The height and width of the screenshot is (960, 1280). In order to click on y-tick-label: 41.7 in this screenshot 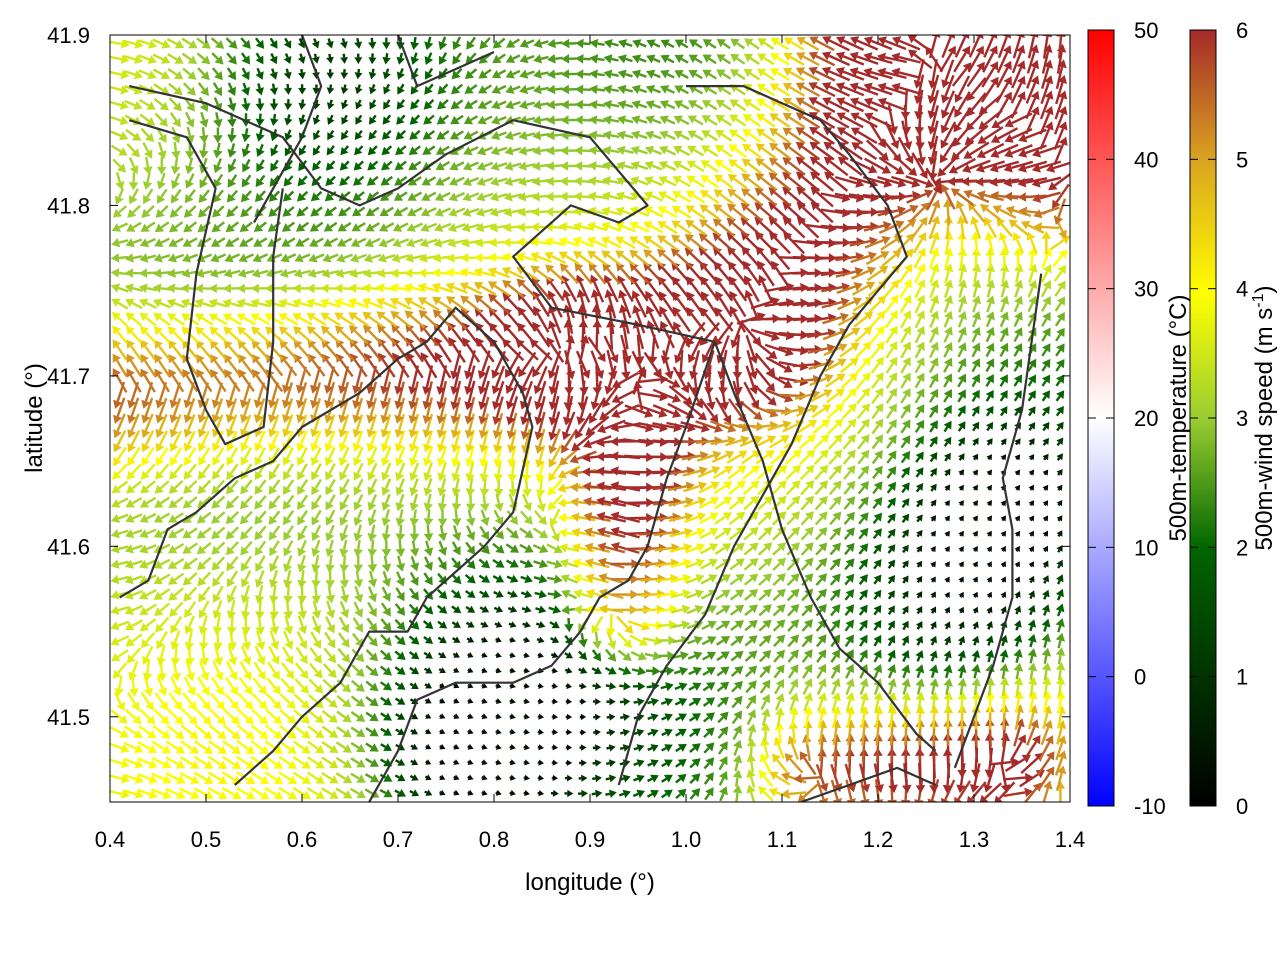, I will do `click(68, 376)`.